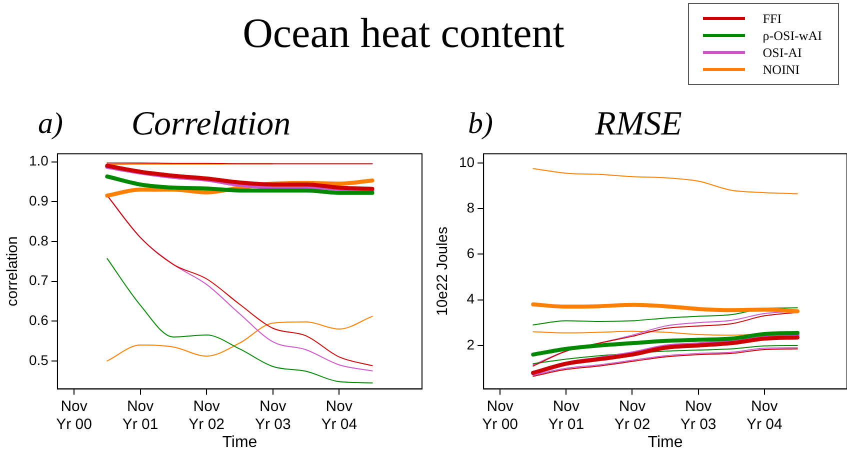  I want to click on y-axis-title: correlation, so click(13, 271).